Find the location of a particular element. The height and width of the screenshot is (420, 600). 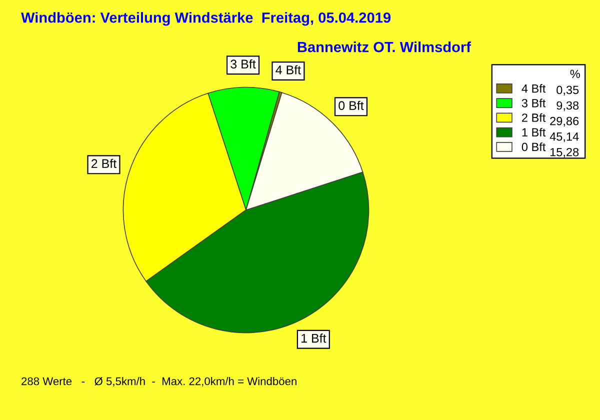

data-label: 15,28 is located at coordinates (564, 153).